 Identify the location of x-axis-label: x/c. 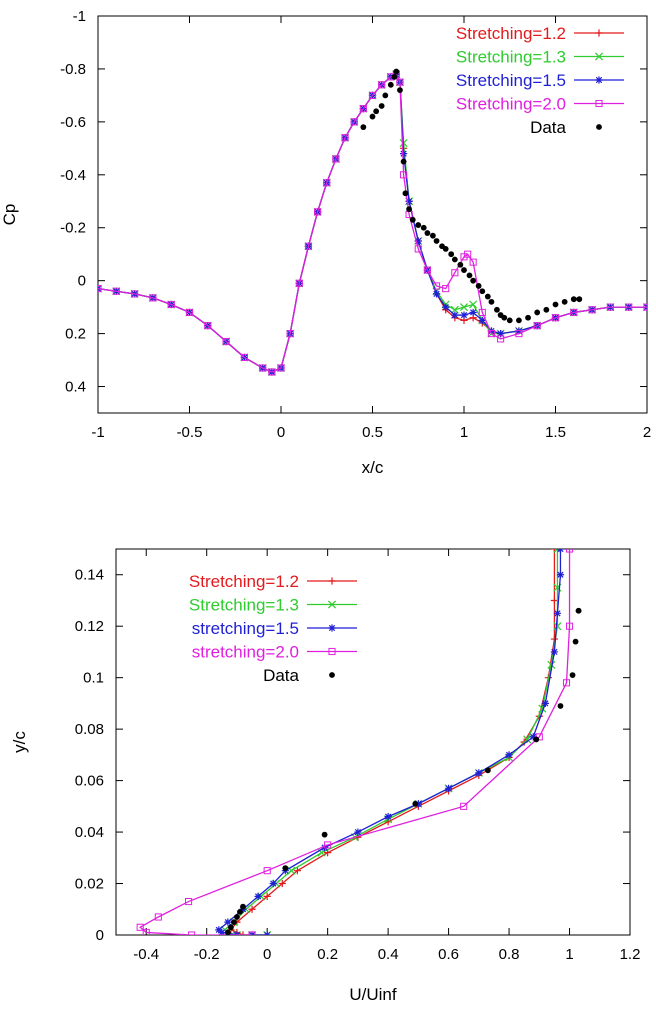
(373, 467).